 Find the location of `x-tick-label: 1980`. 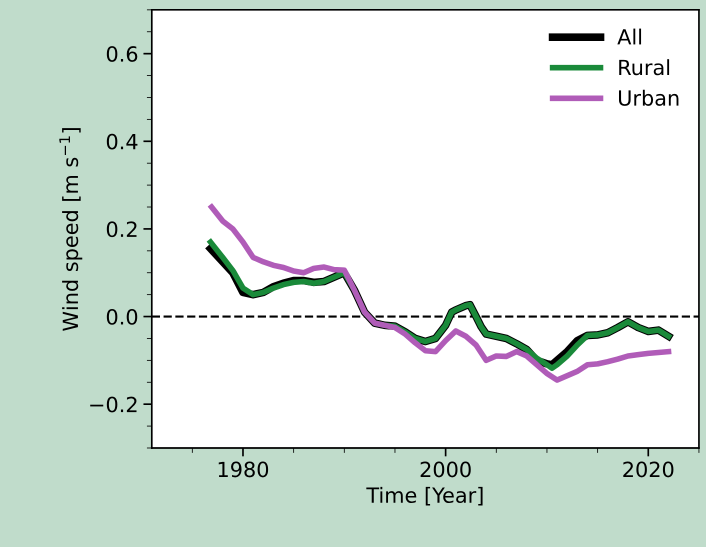

x-tick-label: 1980 is located at coordinates (243, 470).